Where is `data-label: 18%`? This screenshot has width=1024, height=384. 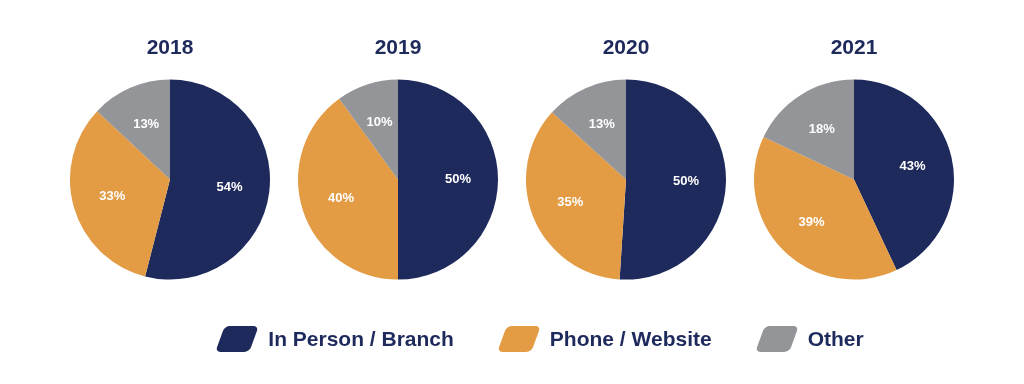
data-label: 18% is located at coordinates (822, 128).